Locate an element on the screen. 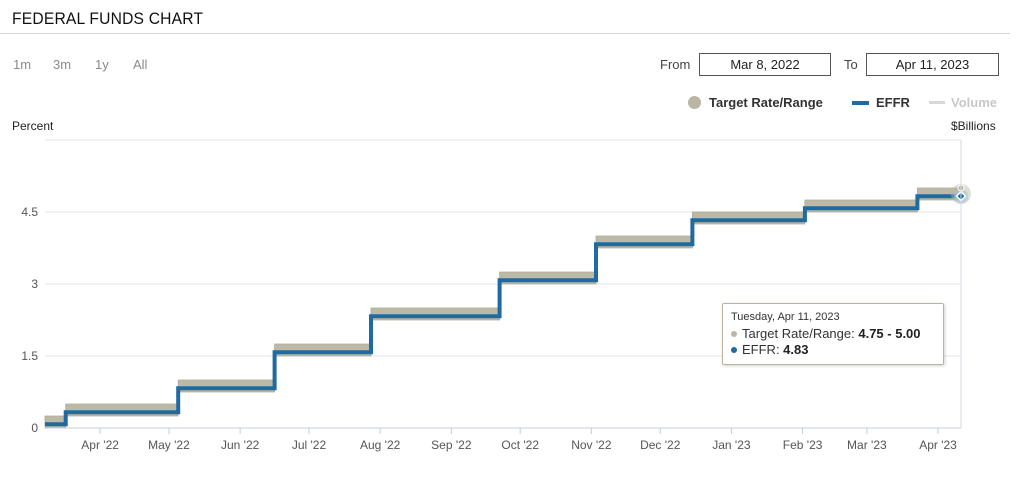 Image resolution: width=1024 pixels, height=480 pixels. x-tick-label: Apr '23 is located at coordinates (938, 445).